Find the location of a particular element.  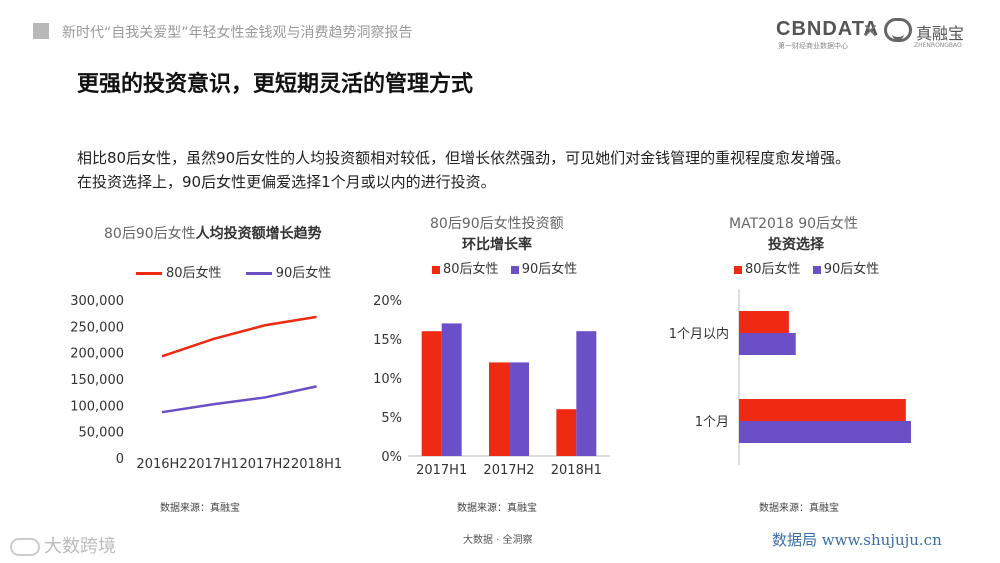

cbndata-logo-subtitle: 第一财经商业数据中心 is located at coordinates (813, 46).